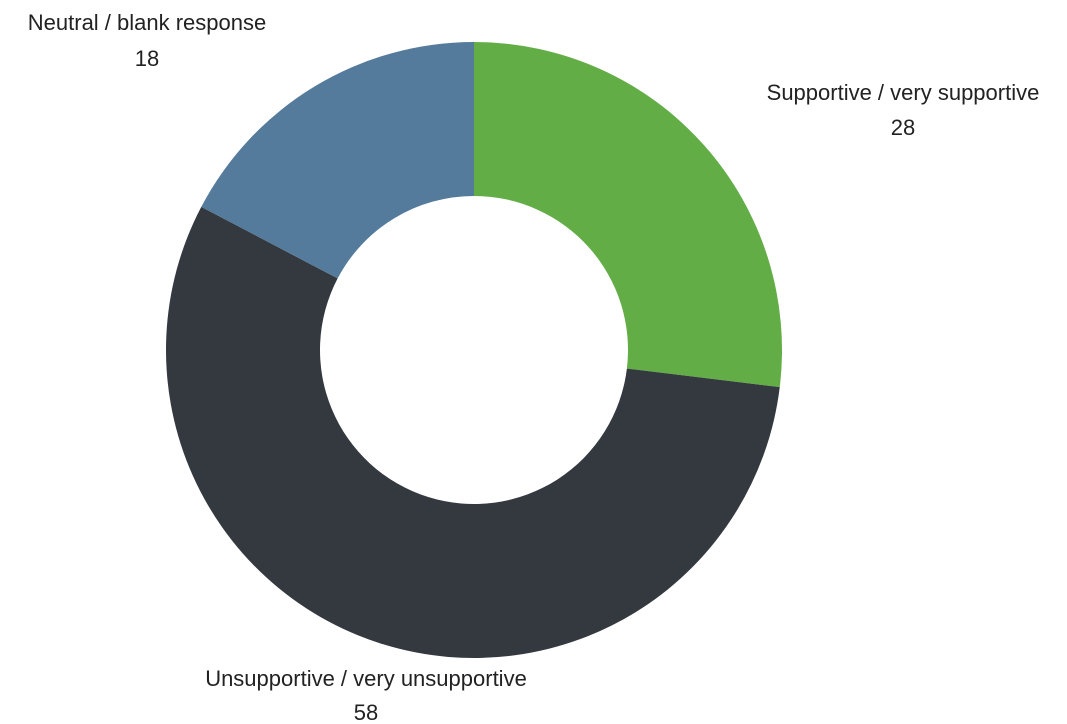 The height and width of the screenshot is (724, 1067). Describe the element at coordinates (903, 92) in the screenshot. I see `slice-label-supportive: Supportive / very supportive` at that location.